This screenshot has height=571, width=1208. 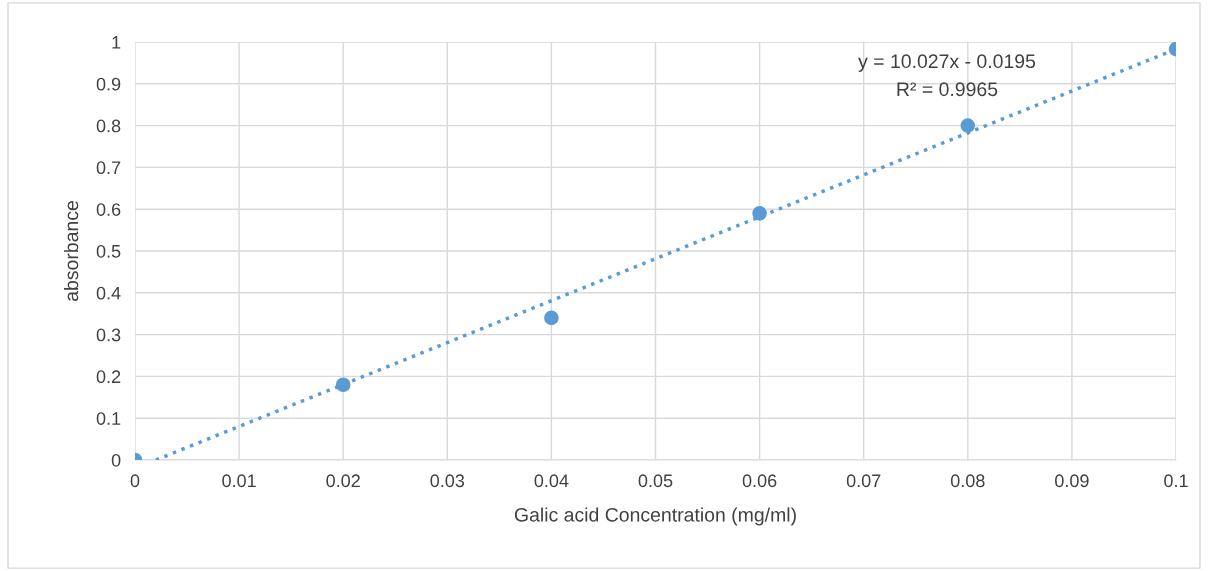 I want to click on y-tick-label: 1, so click(x=116, y=42).